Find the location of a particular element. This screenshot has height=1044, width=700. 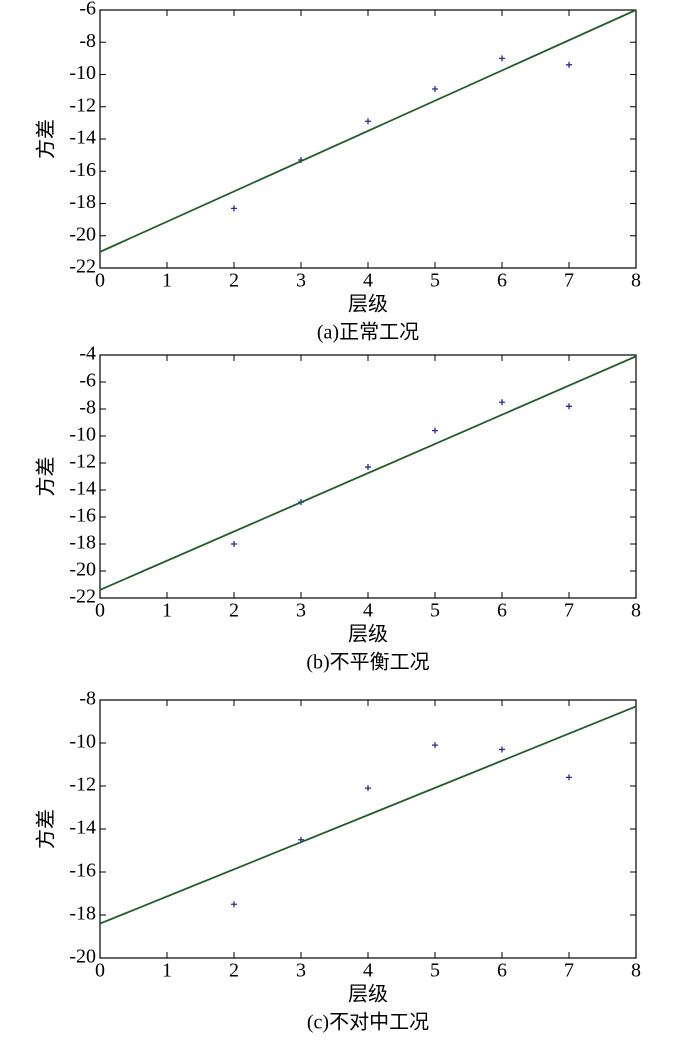

y-tick-label: -4 is located at coordinates (87, 354).